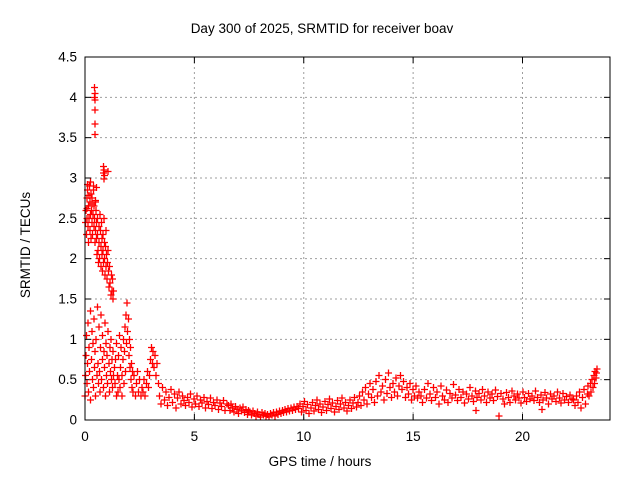  Describe the element at coordinates (67, 57) in the screenshot. I see `y-tick-label: 4.5` at that location.